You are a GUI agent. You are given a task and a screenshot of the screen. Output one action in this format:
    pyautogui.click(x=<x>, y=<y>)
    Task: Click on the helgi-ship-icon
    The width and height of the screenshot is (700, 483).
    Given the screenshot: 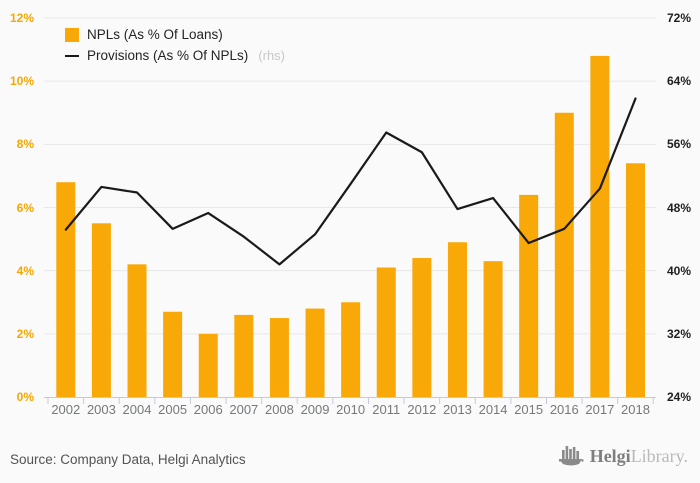 What is the action you would take?
    pyautogui.click(x=571, y=456)
    